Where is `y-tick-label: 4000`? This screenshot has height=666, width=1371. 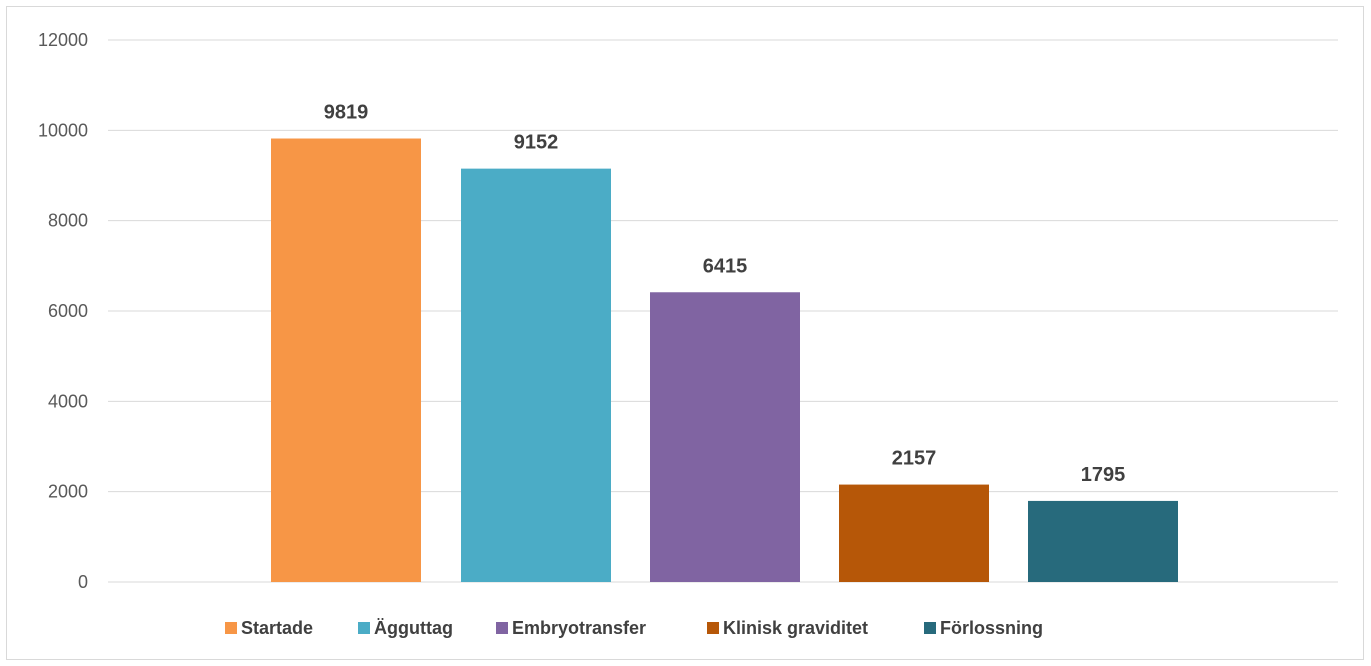
y-tick-label: 4000 is located at coordinates (68, 401).